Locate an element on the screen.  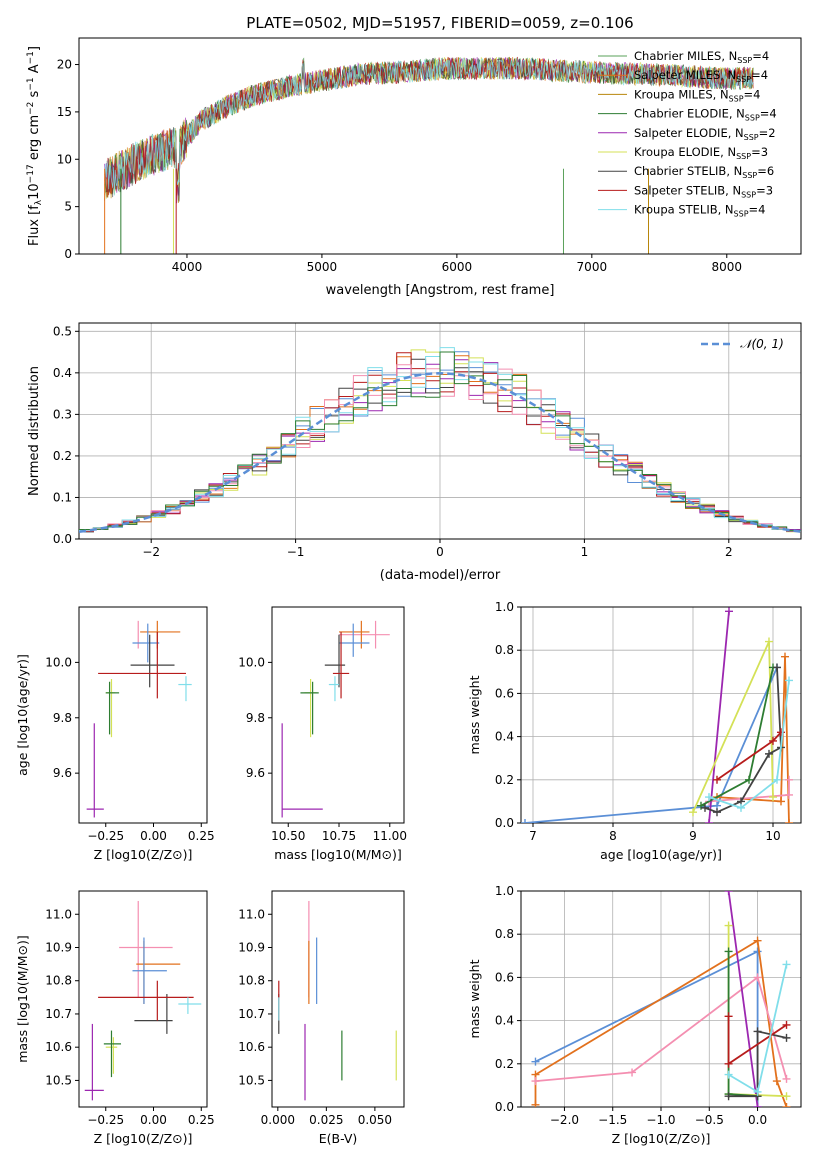
mass-vs-extinction-frame is located at coordinates (338, 999).